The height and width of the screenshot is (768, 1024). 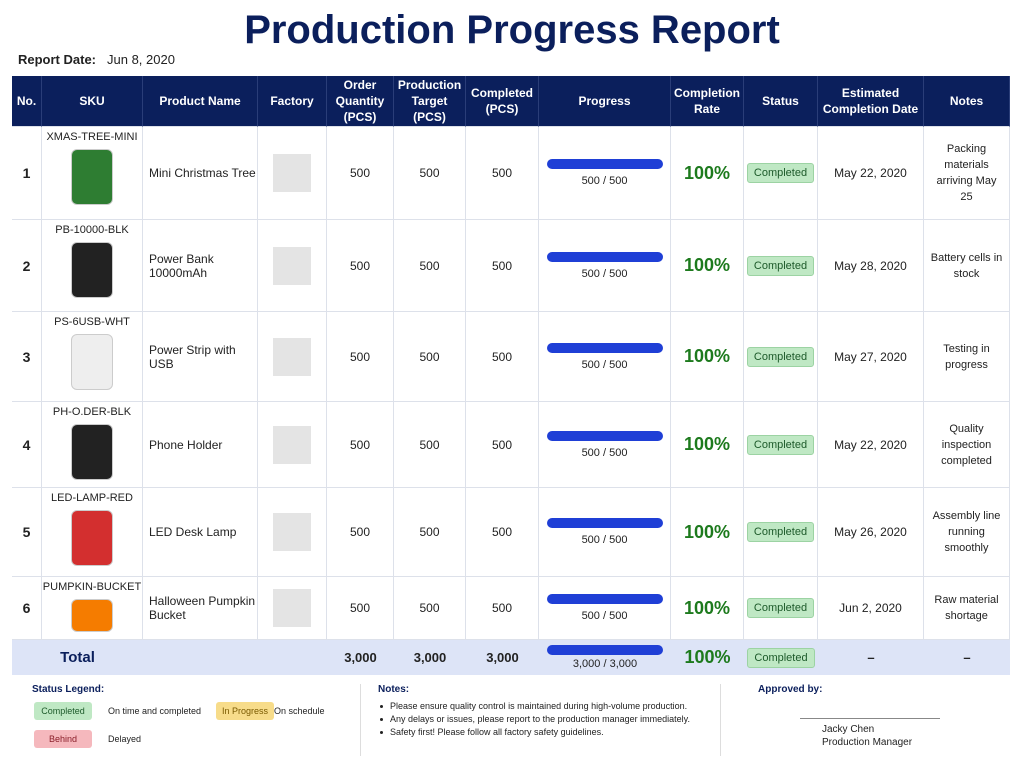 I want to click on divider, so click(x=360, y=720).